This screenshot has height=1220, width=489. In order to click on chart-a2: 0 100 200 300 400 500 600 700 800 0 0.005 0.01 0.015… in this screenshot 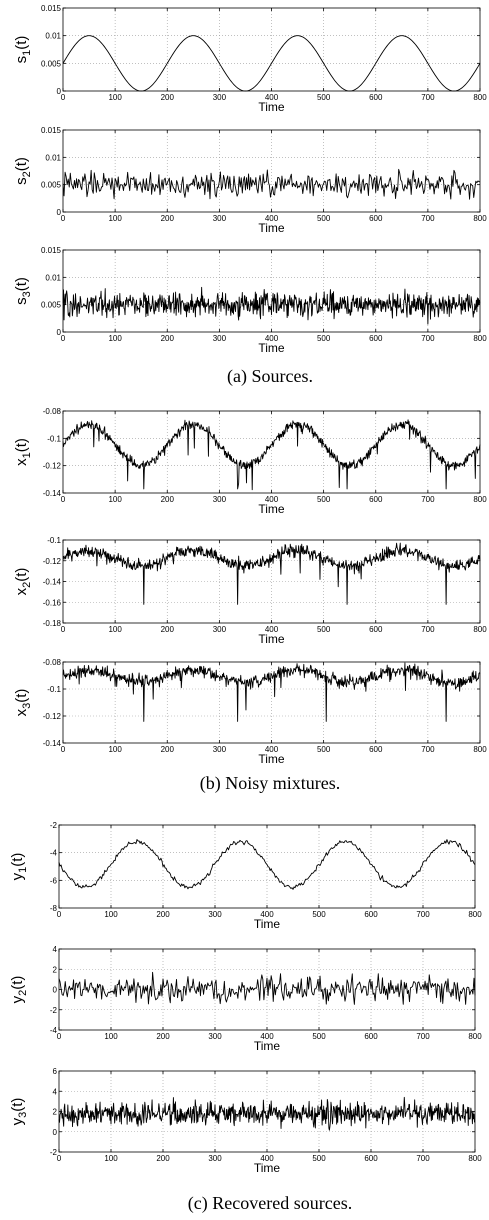, I will do `click(250, 180)`.